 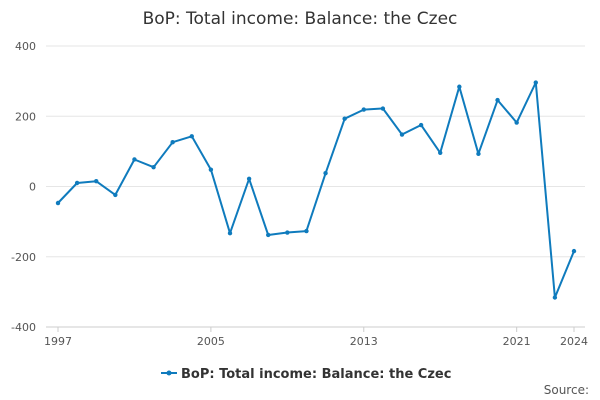 I want to click on x-tick-label: 2021, so click(x=517, y=341).